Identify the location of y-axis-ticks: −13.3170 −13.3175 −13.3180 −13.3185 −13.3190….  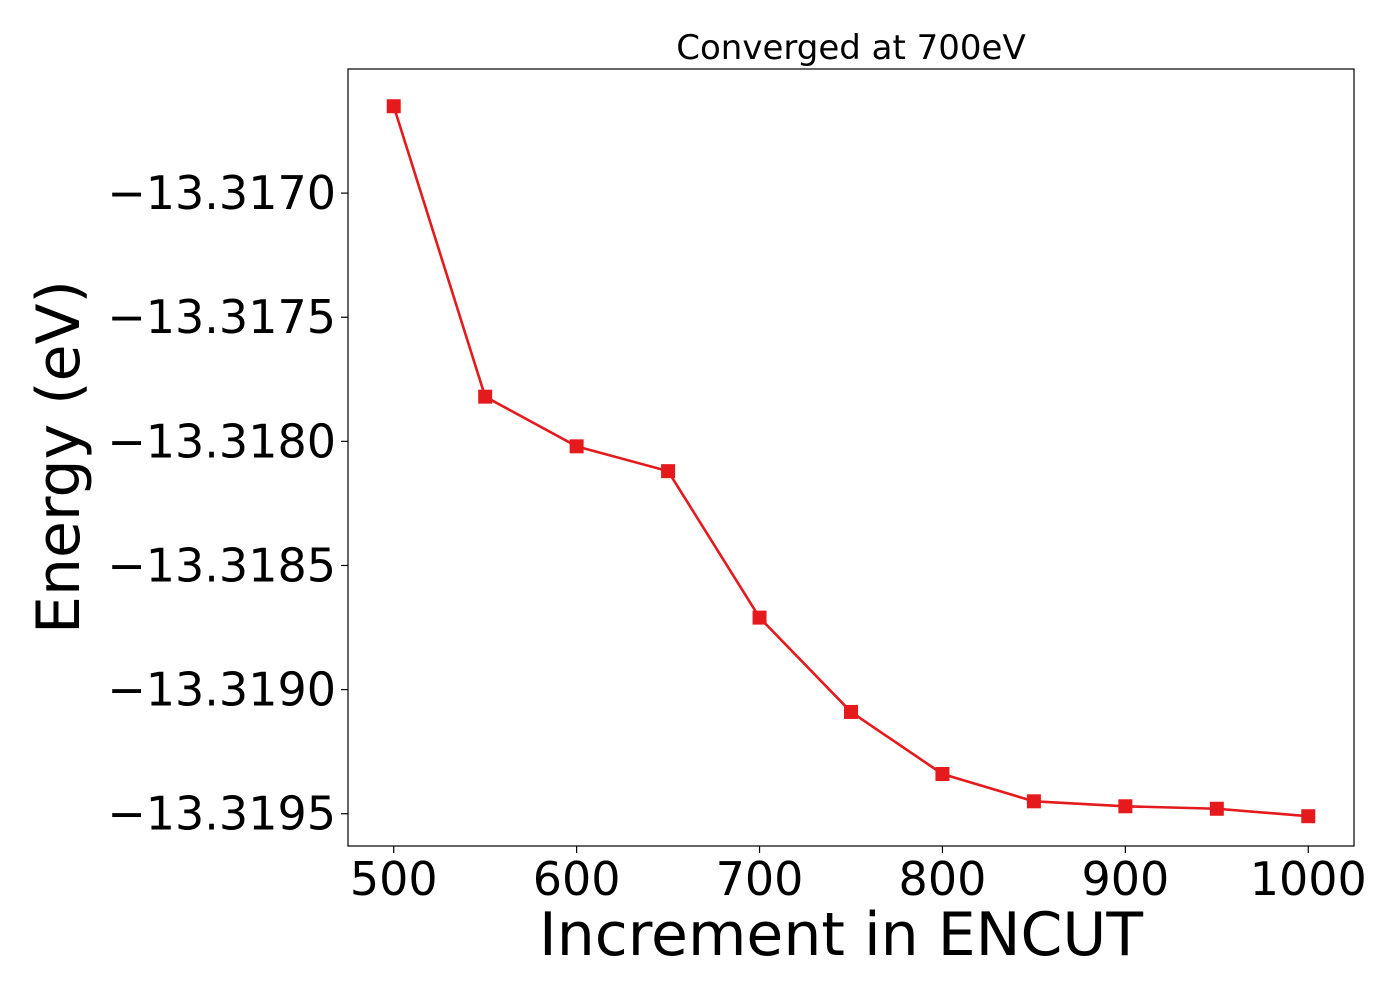
(227, 503).